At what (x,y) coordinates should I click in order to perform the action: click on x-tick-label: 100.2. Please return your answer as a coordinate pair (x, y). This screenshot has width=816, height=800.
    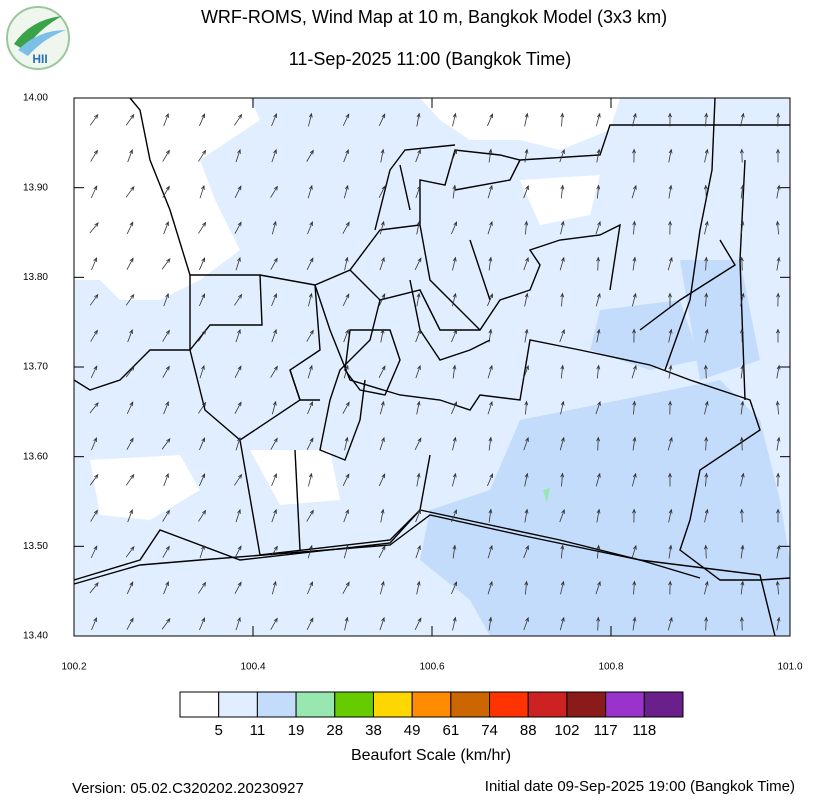
    Looking at the image, I should click on (73, 667).